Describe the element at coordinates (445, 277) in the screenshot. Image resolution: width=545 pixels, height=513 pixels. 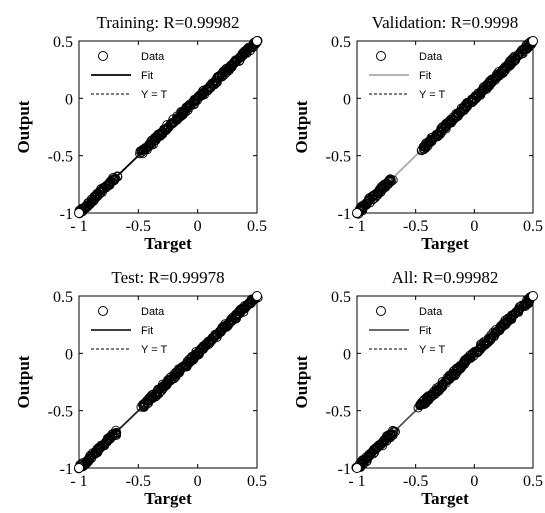
I see `panel-title: All: R=0.99982` at that location.